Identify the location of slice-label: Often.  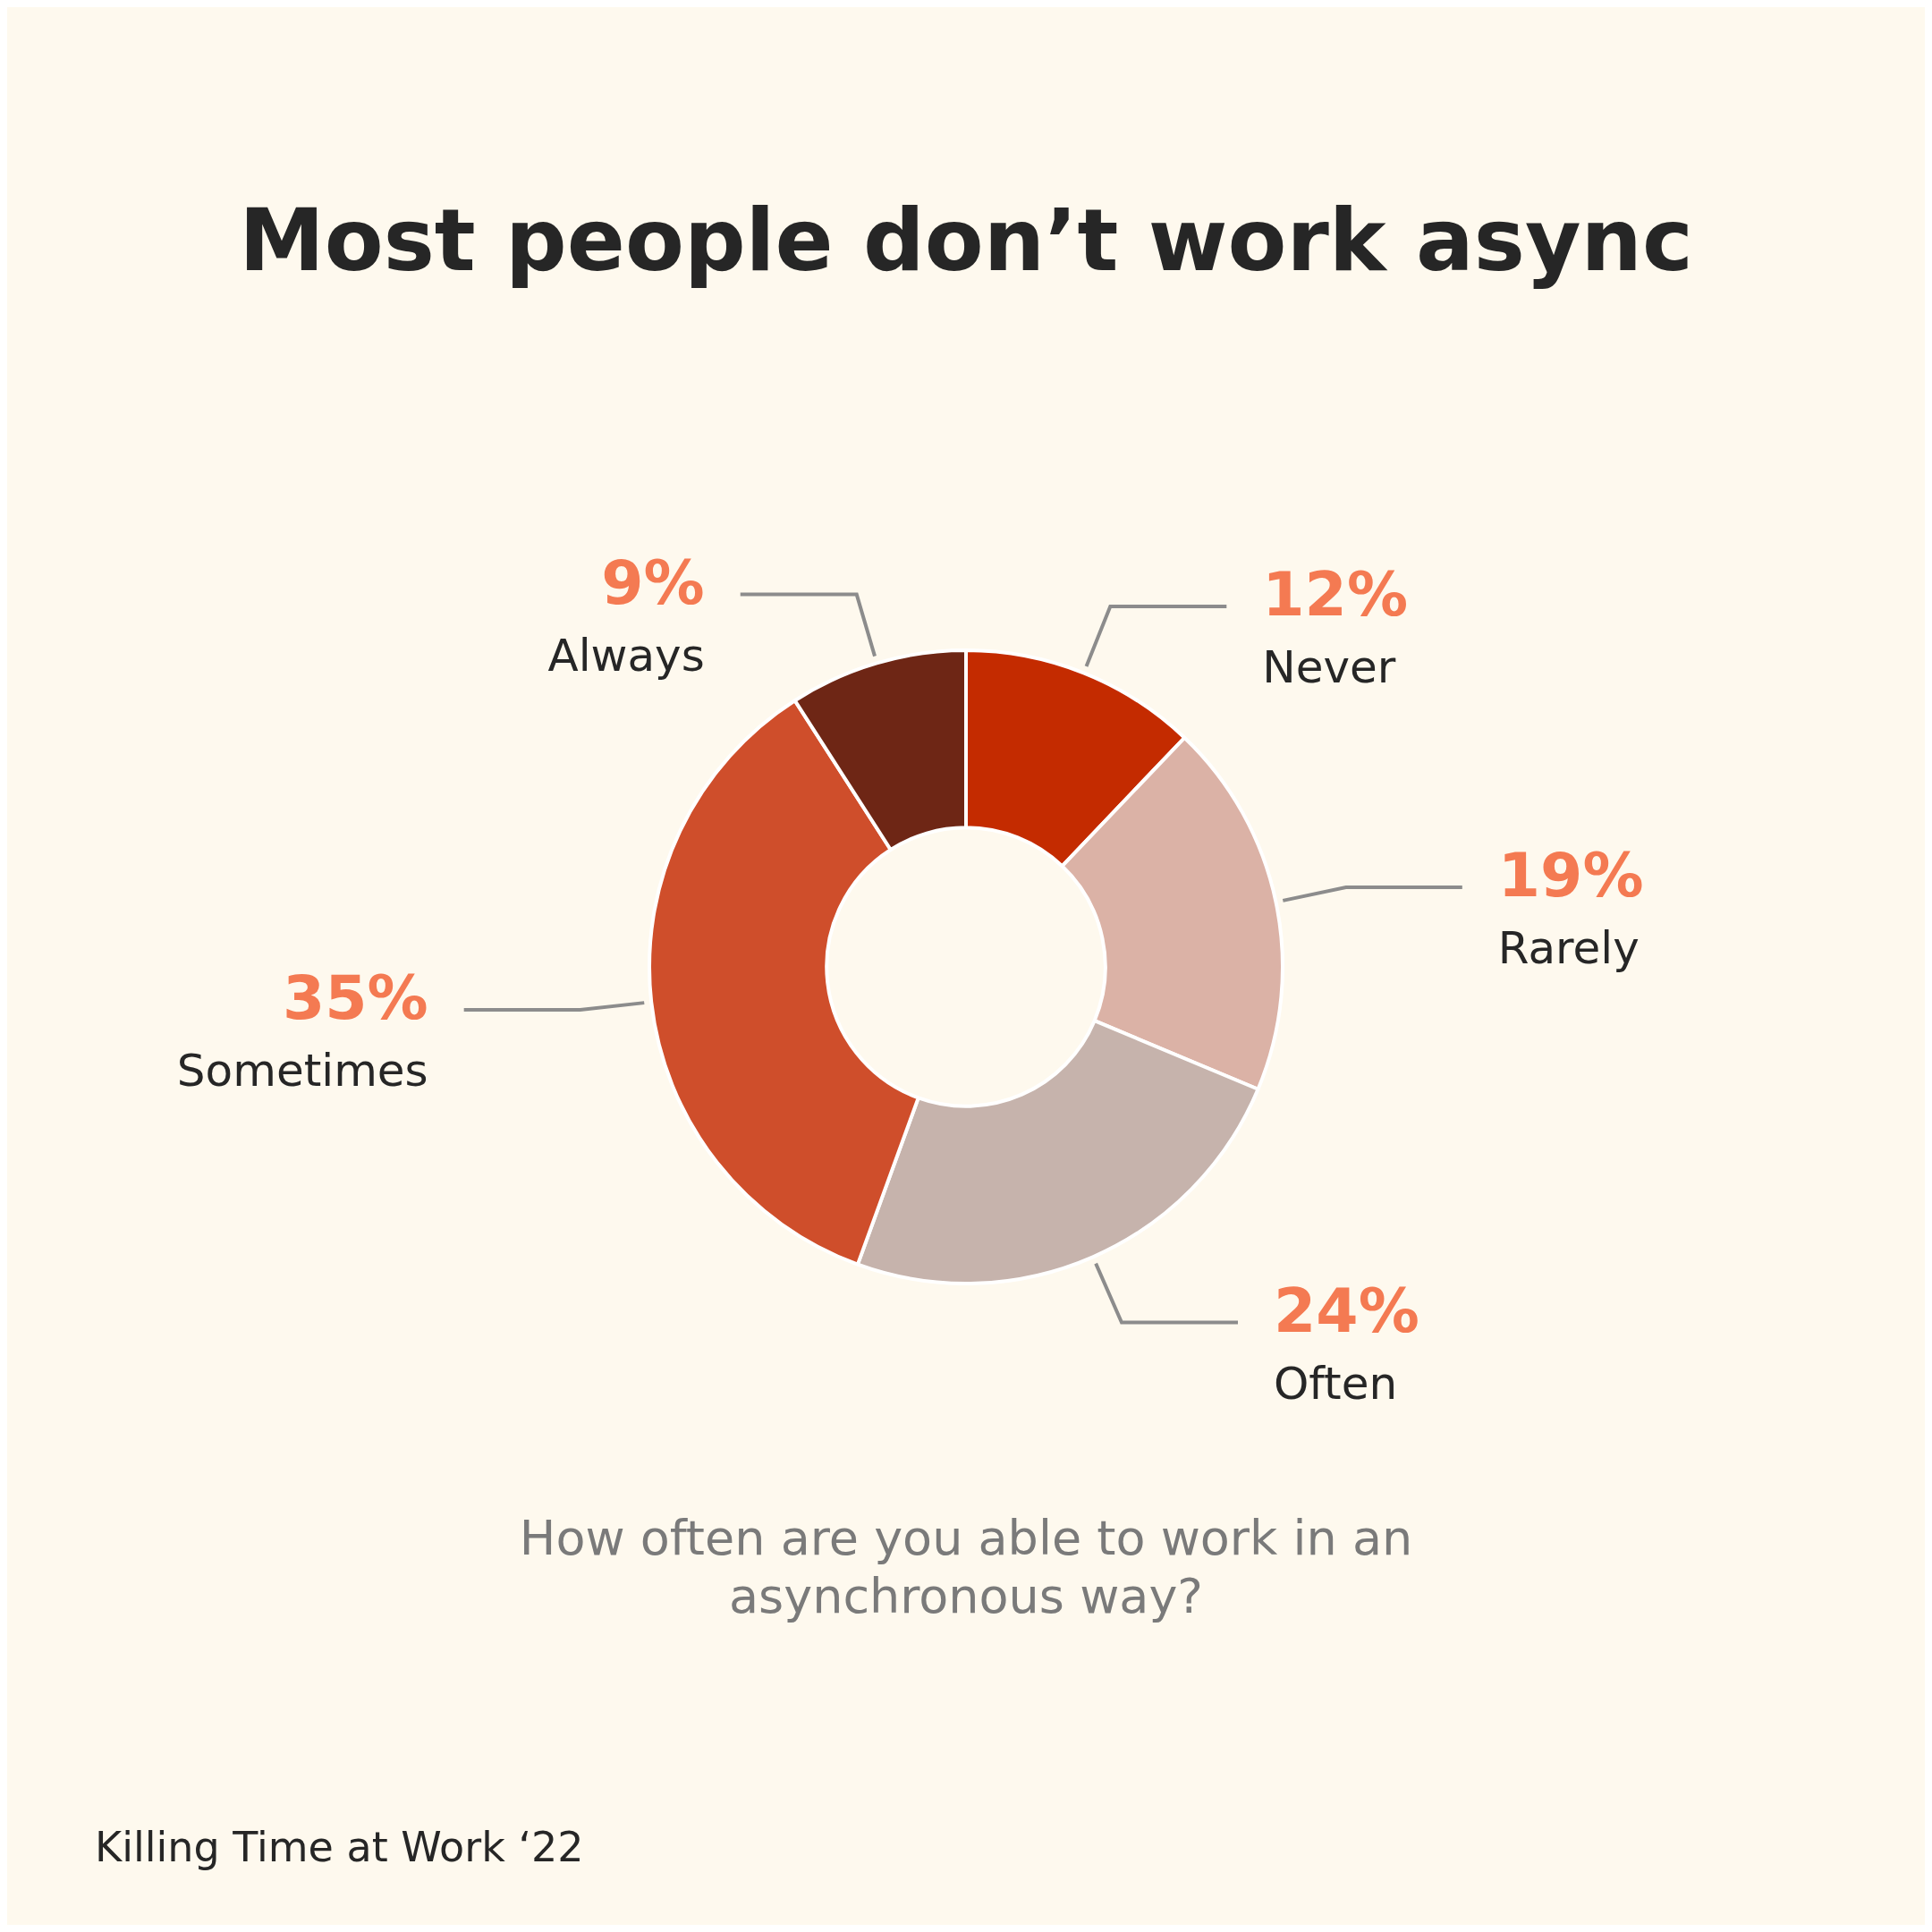
(1336, 1383).